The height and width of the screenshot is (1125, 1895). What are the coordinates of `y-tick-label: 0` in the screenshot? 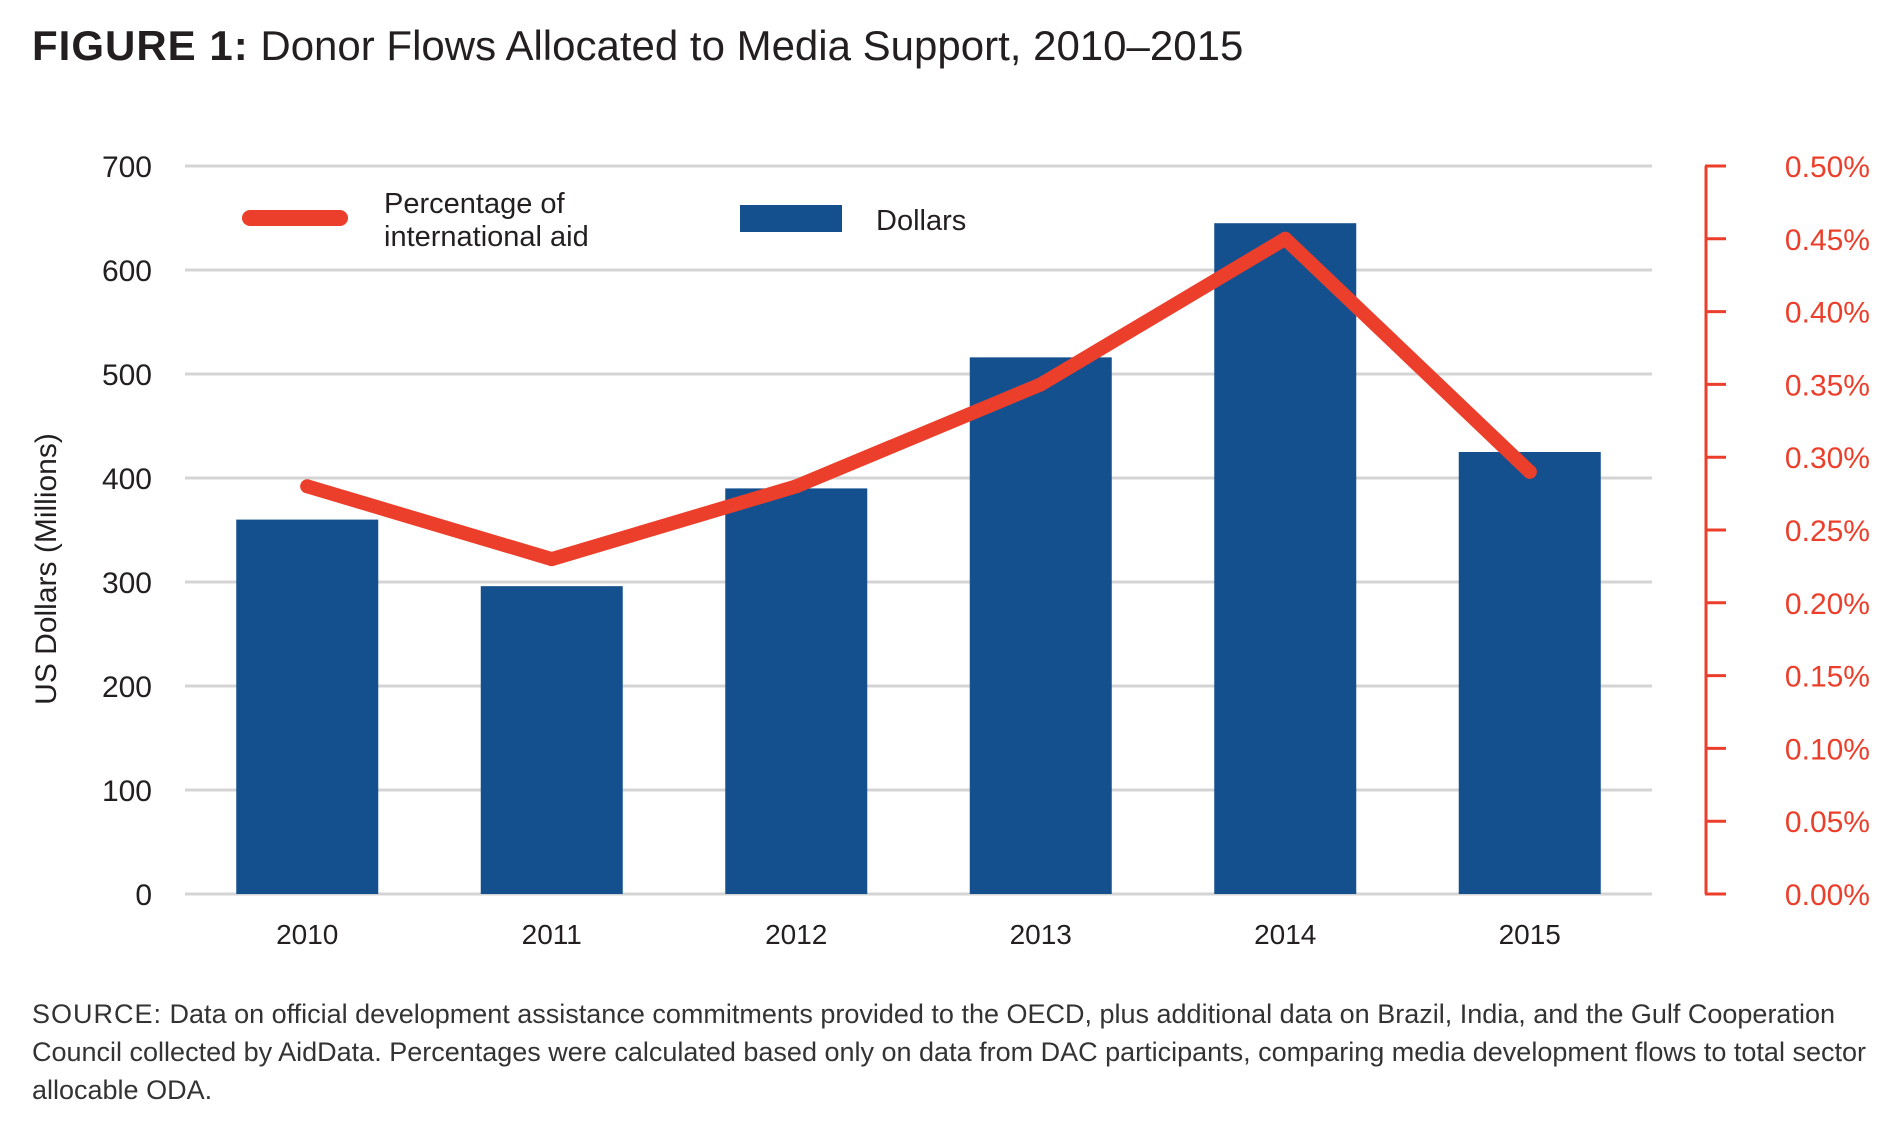 It's located at (143, 895).